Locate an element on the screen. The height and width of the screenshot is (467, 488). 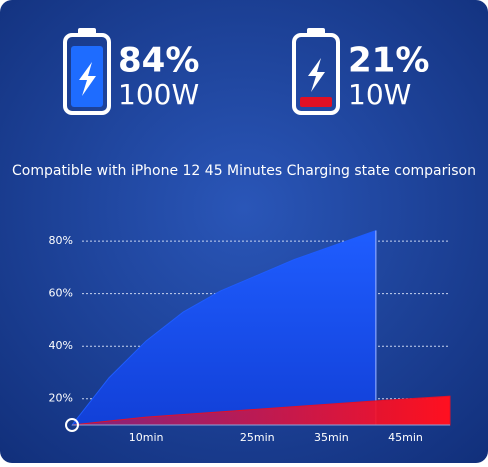
badge-percent: 84% is located at coordinates (158, 61).